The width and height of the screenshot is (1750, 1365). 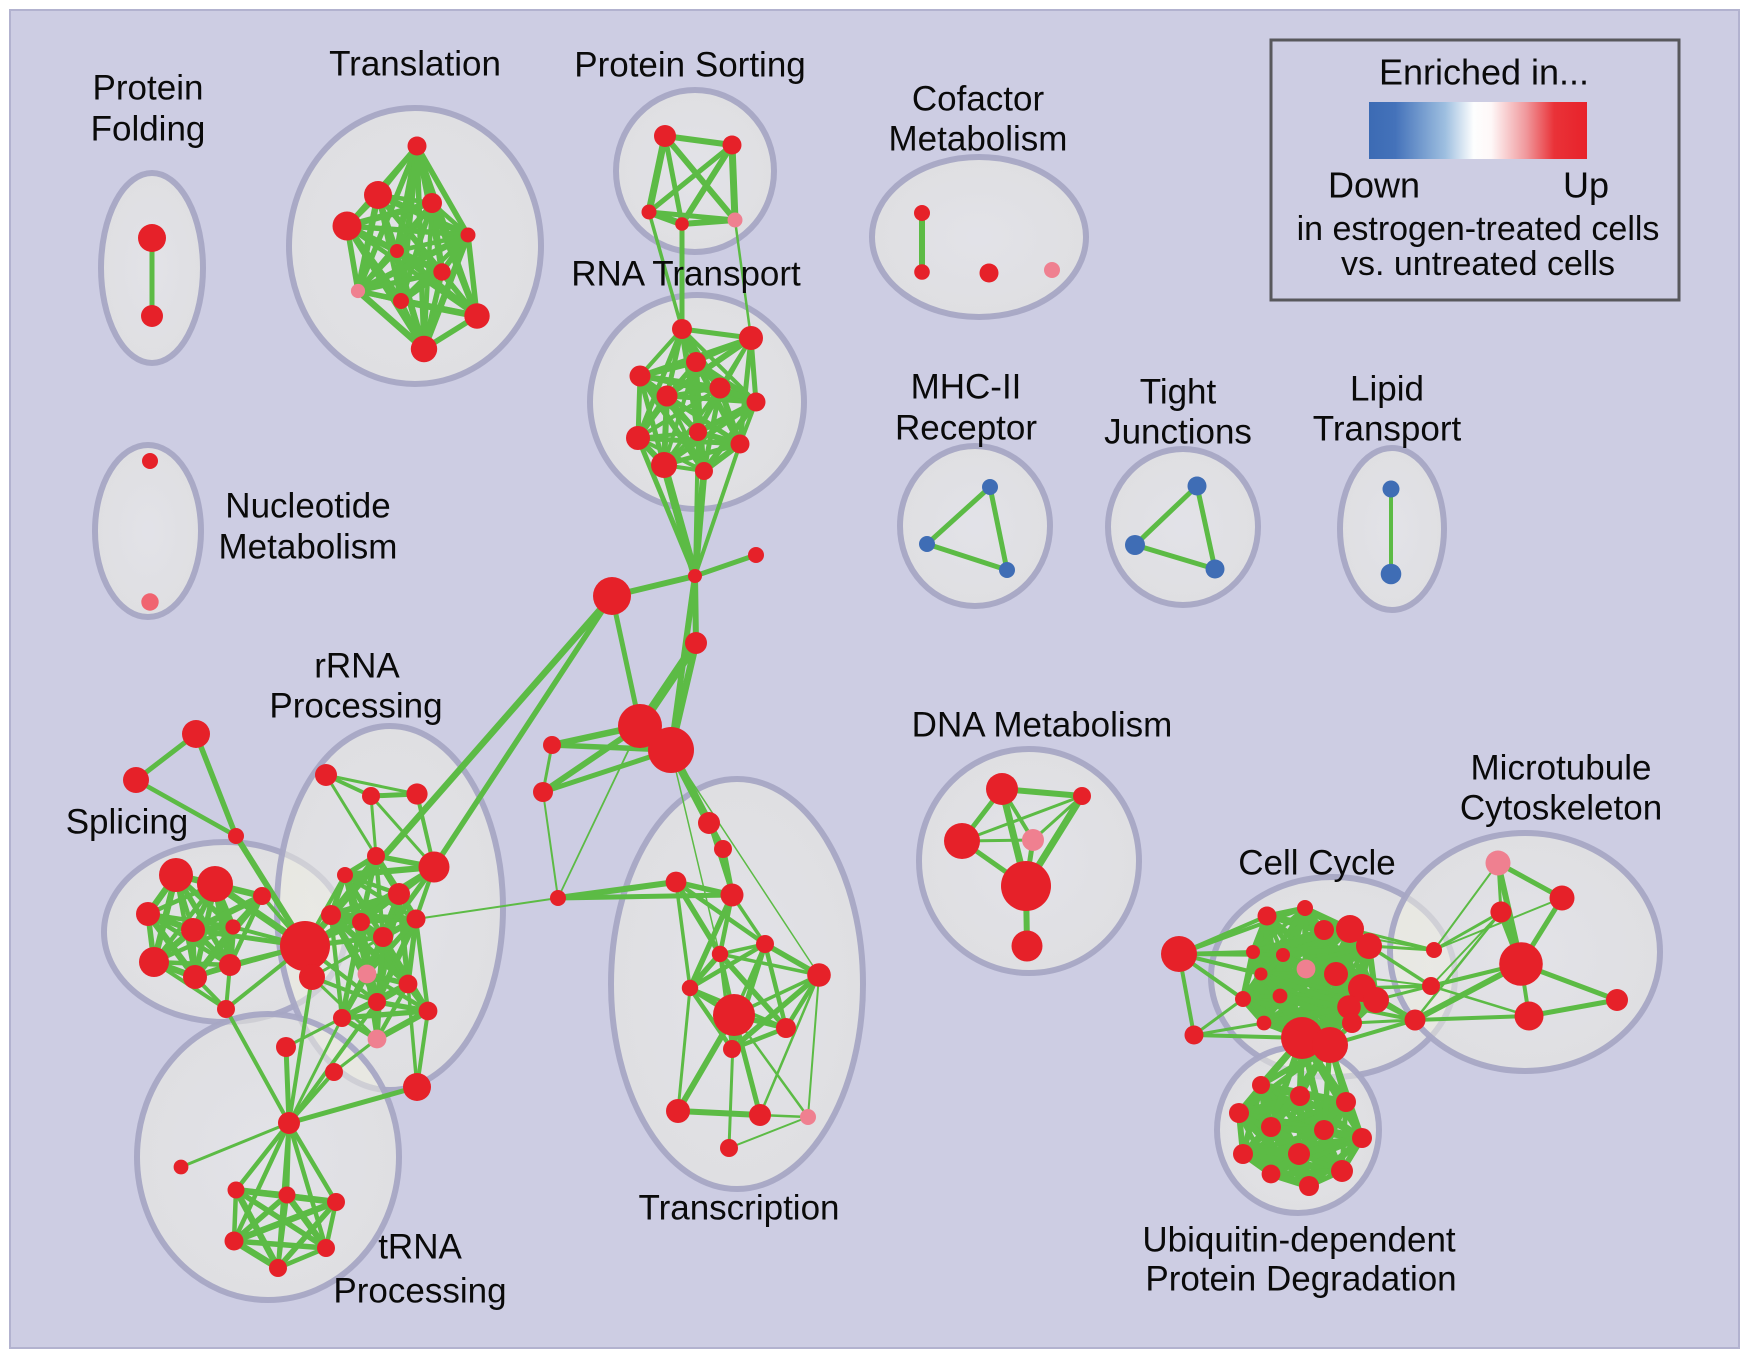 I want to click on svg-text: Protein Degradation, so click(x=1300, y=1279).